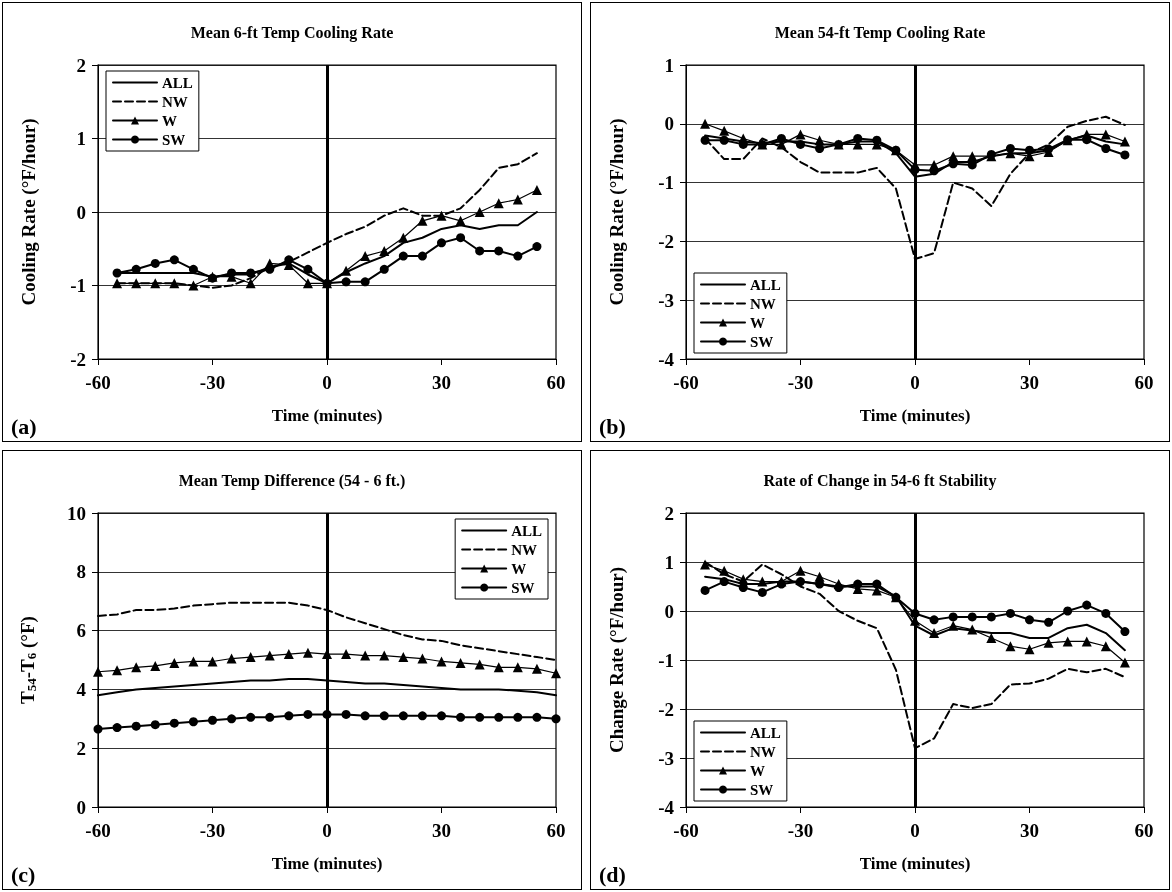 The width and height of the screenshot is (1172, 892). I want to click on chart-title: Rate of Change in 54-6 ft Stability, so click(880, 480).